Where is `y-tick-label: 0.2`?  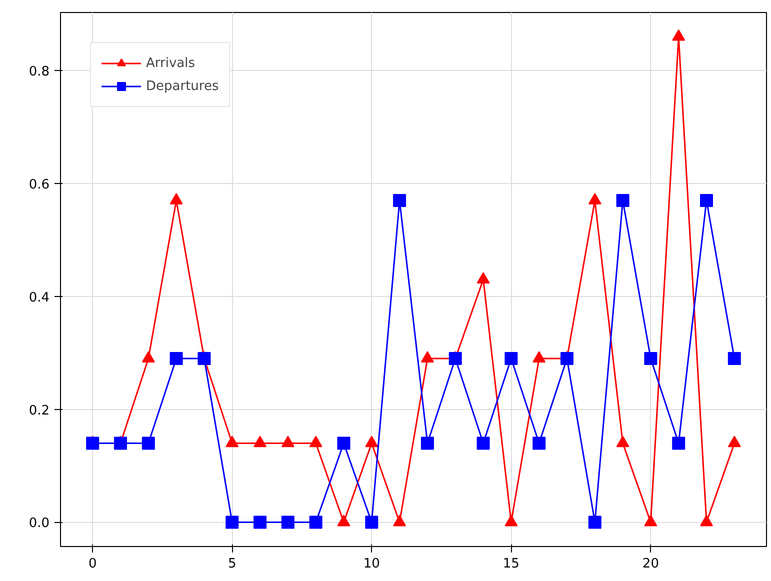 y-tick-label: 0.2 is located at coordinates (39, 410).